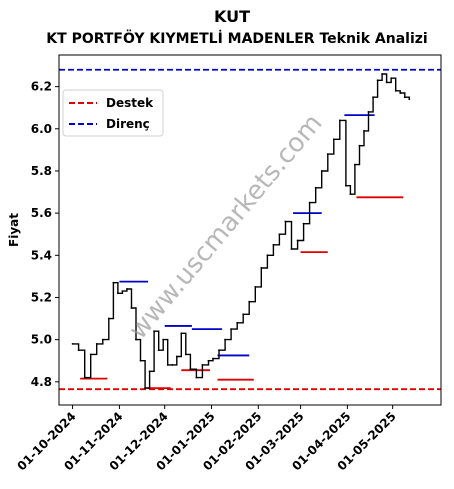  Describe the element at coordinates (113, 113) in the screenshot. I see `legend: Destek Direnç` at that location.